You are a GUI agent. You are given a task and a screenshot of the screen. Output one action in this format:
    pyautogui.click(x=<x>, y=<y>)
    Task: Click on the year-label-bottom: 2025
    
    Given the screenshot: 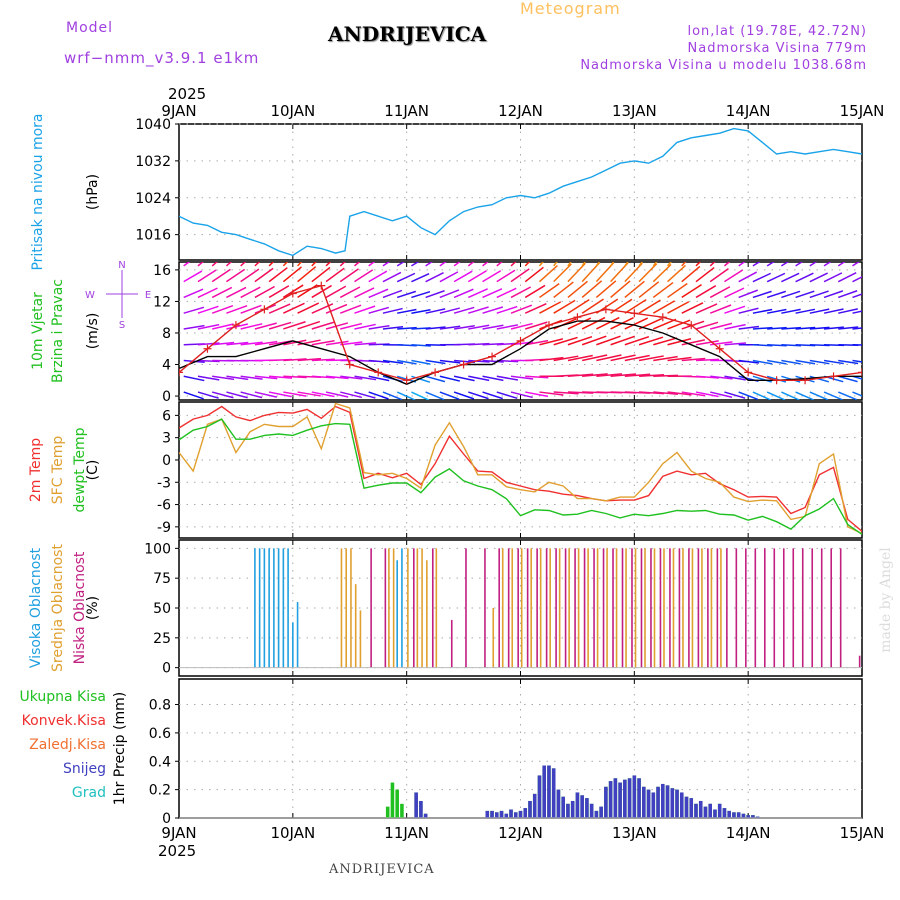 What is the action you would take?
    pyautogui.click(x=177, y=851)
    